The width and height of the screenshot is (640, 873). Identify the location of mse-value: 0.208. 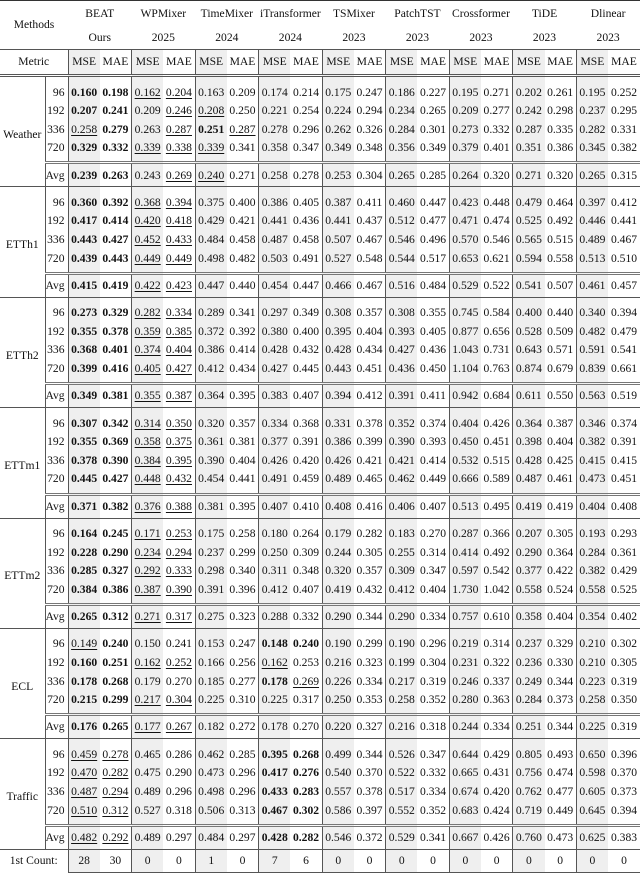
(210, 111).